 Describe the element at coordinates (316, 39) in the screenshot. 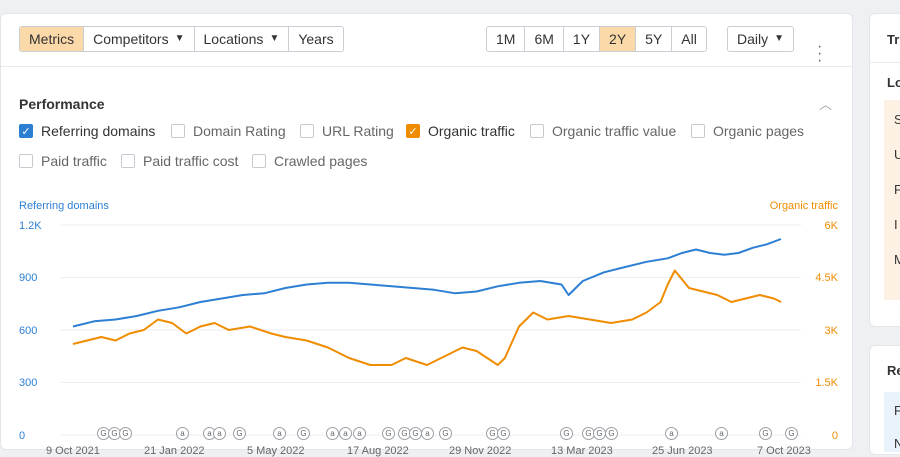

I see `tab-years: Years` at that location.